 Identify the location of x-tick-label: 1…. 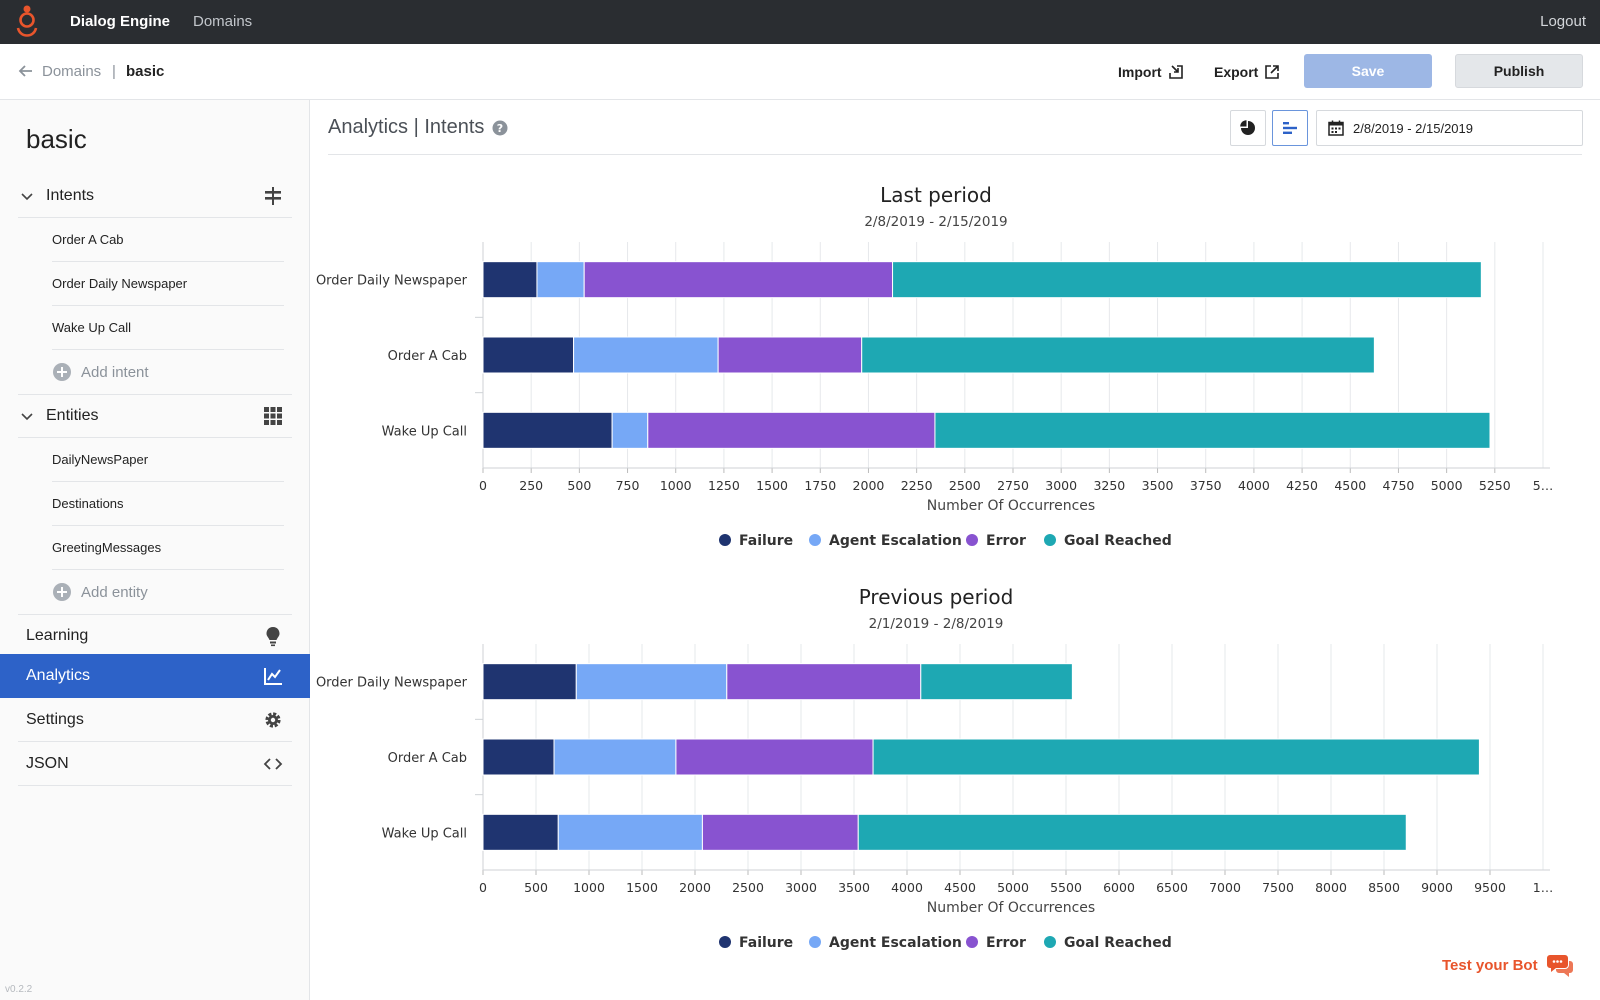
(1543, 887).